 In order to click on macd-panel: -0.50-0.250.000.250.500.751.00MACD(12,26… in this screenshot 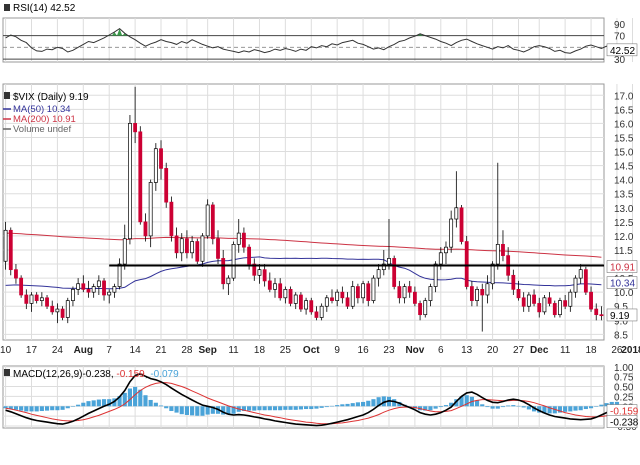, I will do `click(320, 398)`.